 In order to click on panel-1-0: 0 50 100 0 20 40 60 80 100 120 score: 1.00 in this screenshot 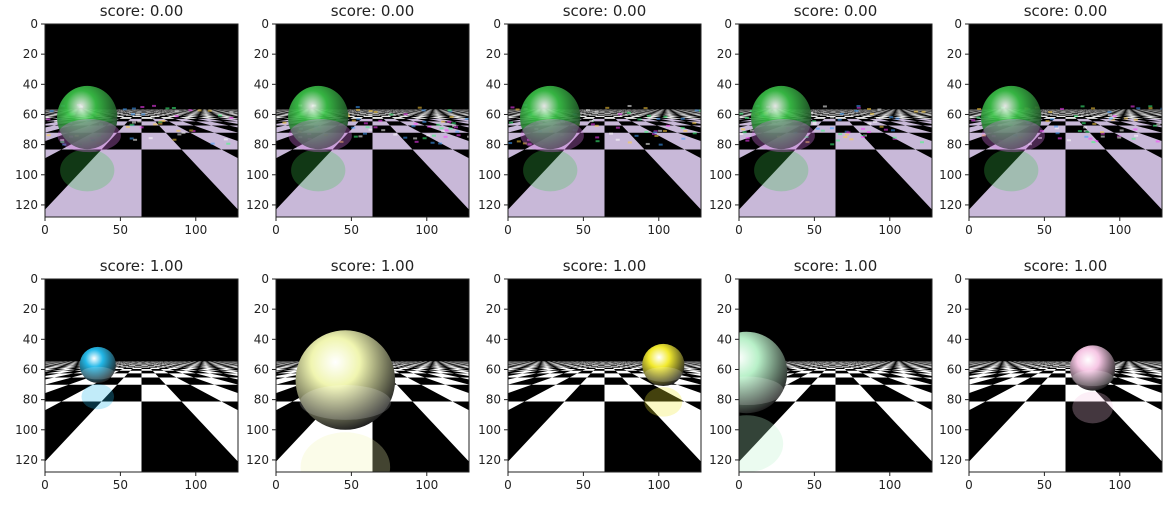, I will do `click(127, 374)`.